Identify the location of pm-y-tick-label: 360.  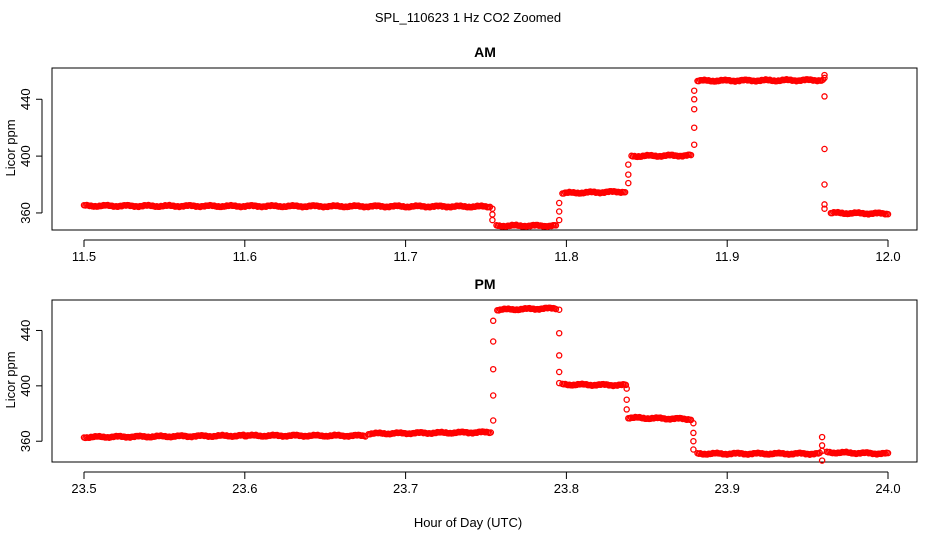
(25, 441).